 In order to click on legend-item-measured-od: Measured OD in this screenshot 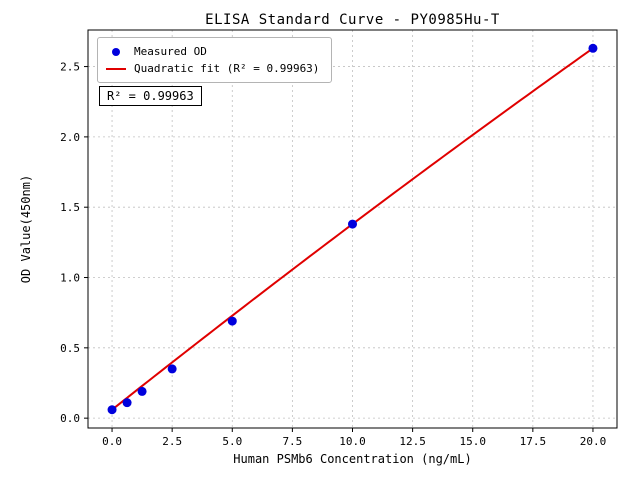, I will do `click(212, 51)`.